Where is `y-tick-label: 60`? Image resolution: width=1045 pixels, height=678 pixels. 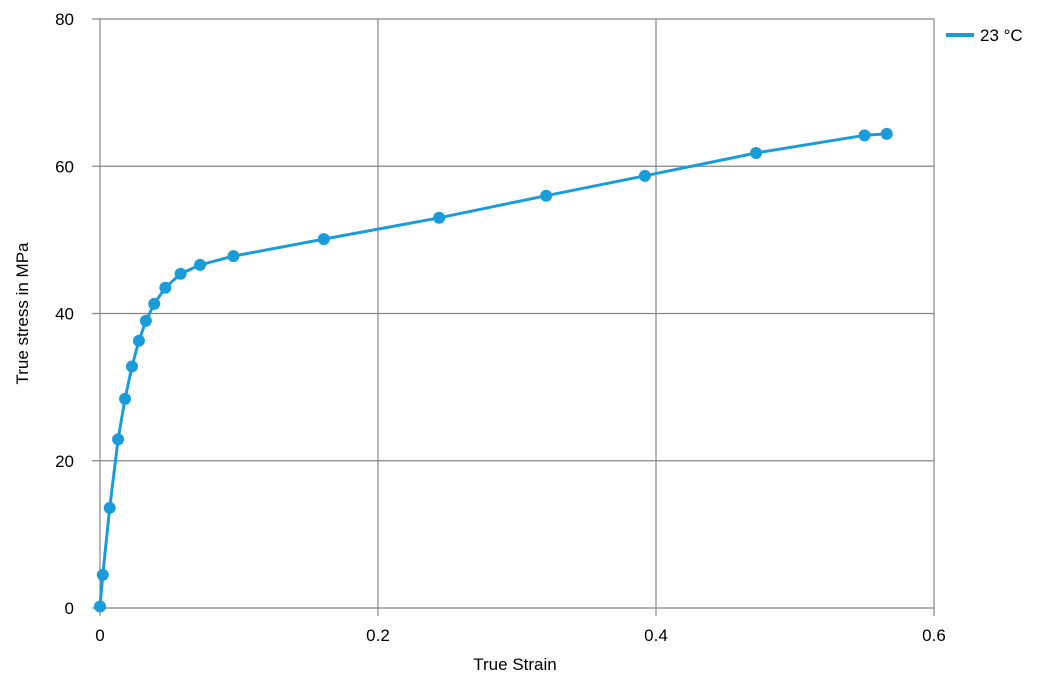 y-tick-label: 60 is located at coordinates (64, 166).